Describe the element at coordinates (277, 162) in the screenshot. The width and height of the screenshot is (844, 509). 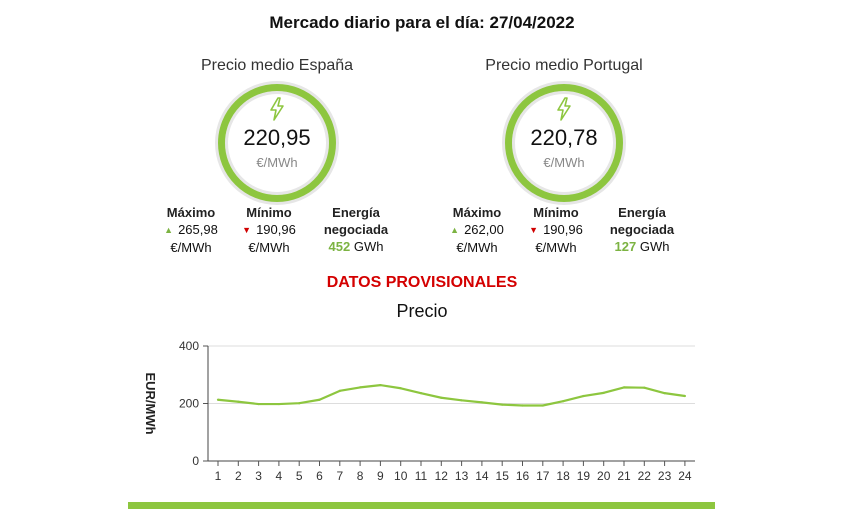
I see `spain-price-unit: €/MWh` at that location.